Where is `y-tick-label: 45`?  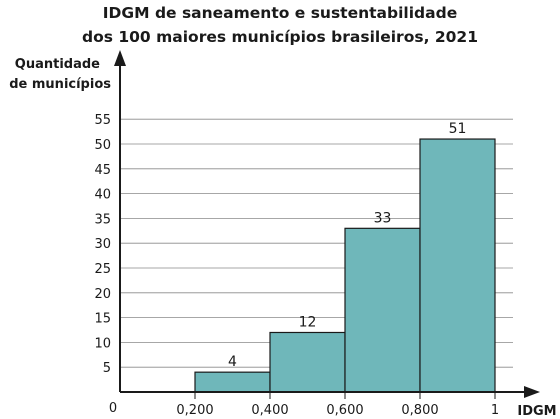
y-tick-label: 45 is located at coordinates (102, 170).